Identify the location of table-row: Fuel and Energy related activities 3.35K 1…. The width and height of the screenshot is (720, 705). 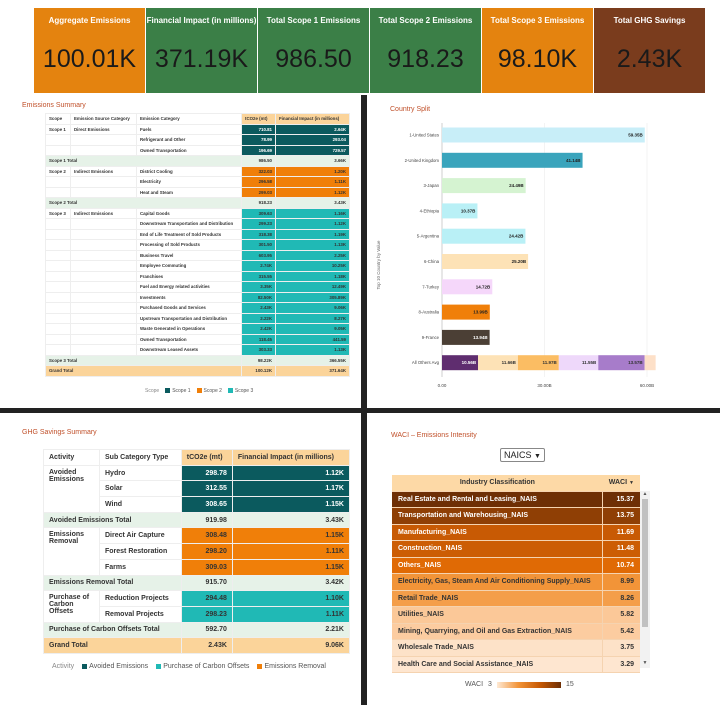
(197, 287).